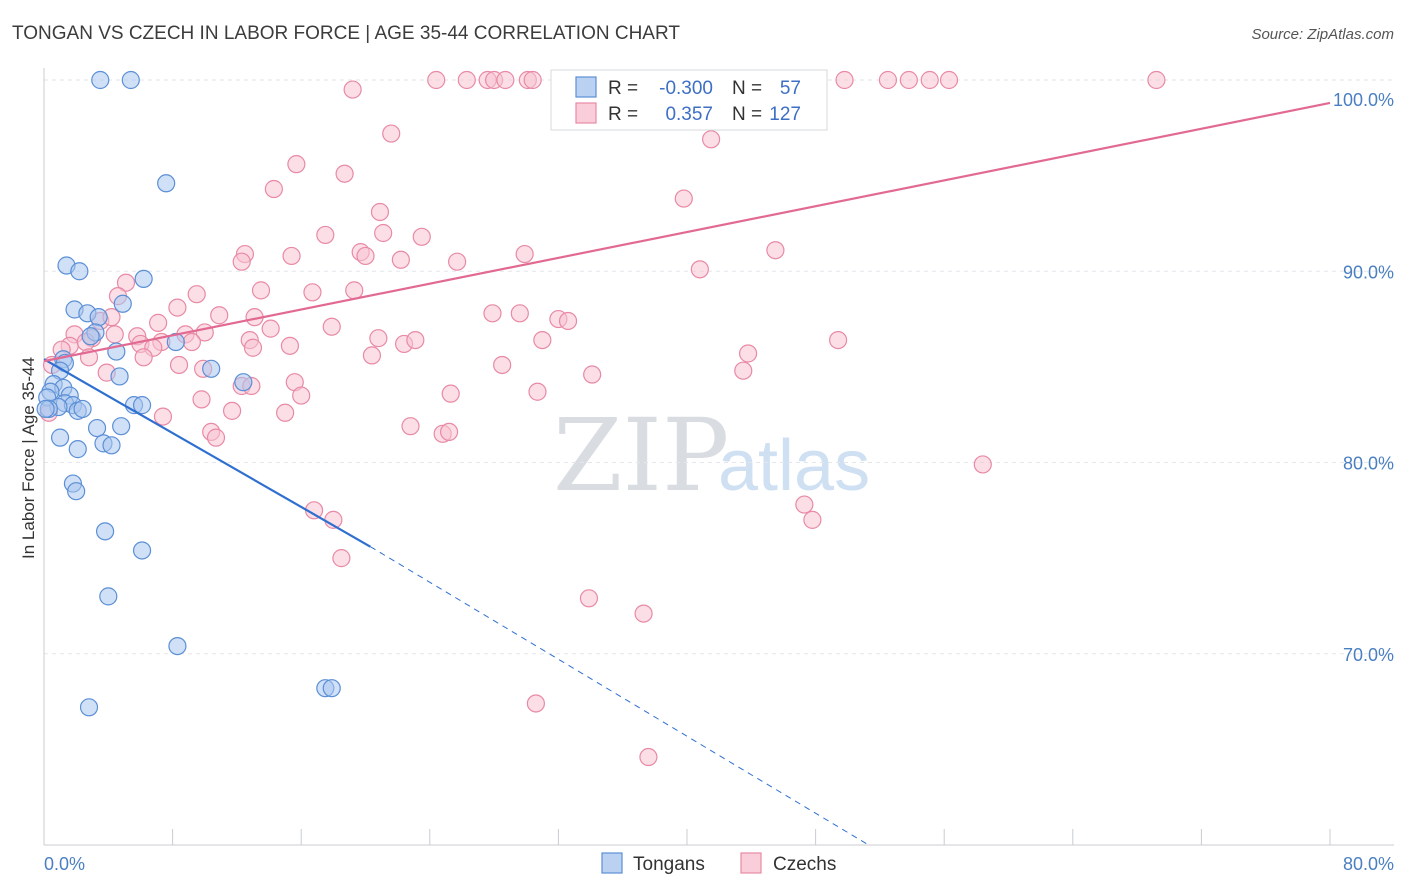 The image size is (1406, 892). I want to click on legend-czechs-swatch, so click(751, 863).